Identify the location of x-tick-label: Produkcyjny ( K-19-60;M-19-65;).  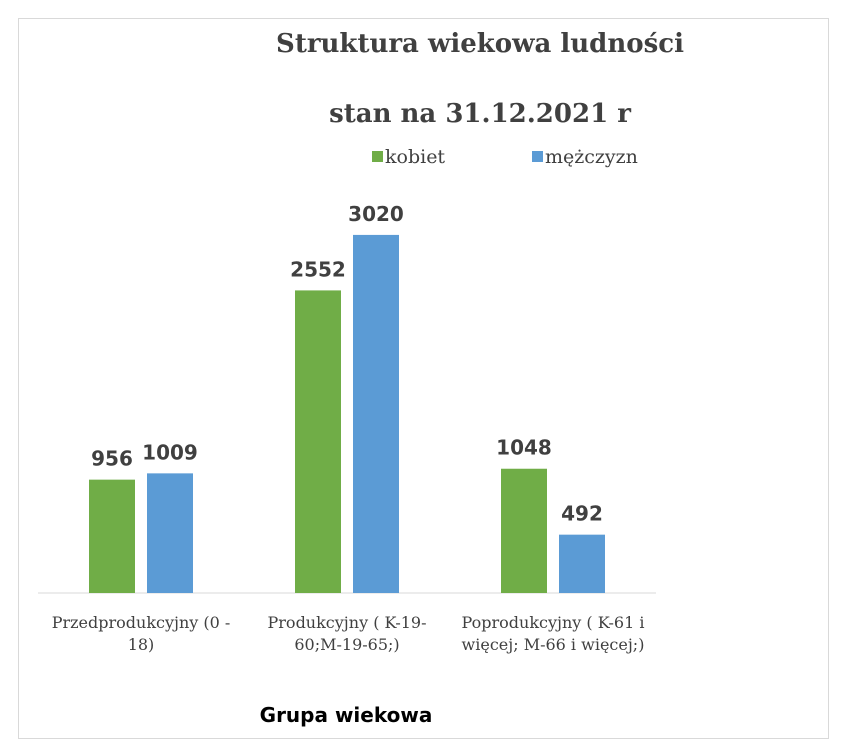
(347, 633).